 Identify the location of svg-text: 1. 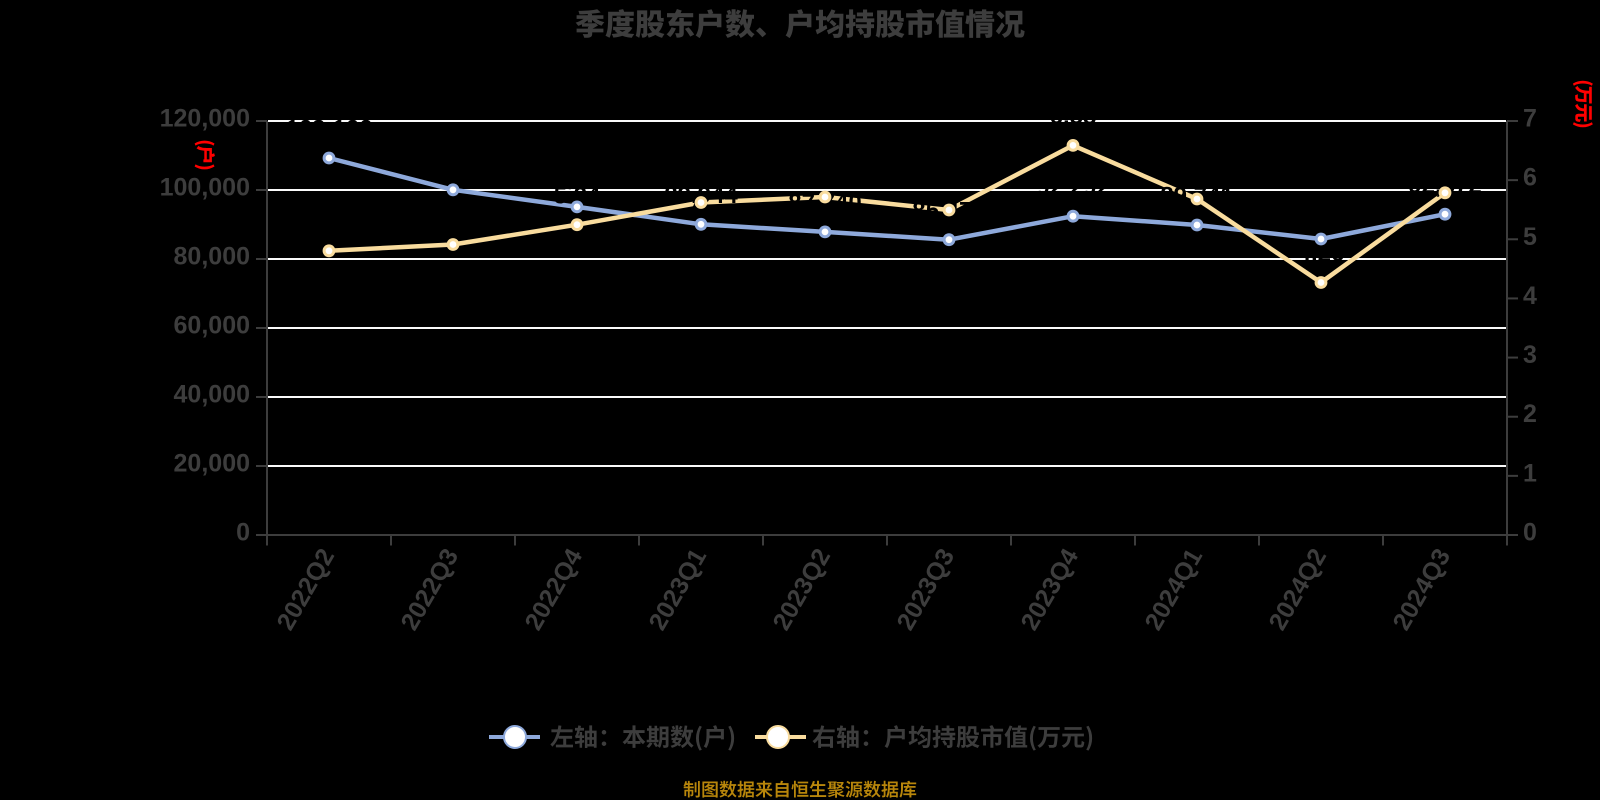
(1530, 473).